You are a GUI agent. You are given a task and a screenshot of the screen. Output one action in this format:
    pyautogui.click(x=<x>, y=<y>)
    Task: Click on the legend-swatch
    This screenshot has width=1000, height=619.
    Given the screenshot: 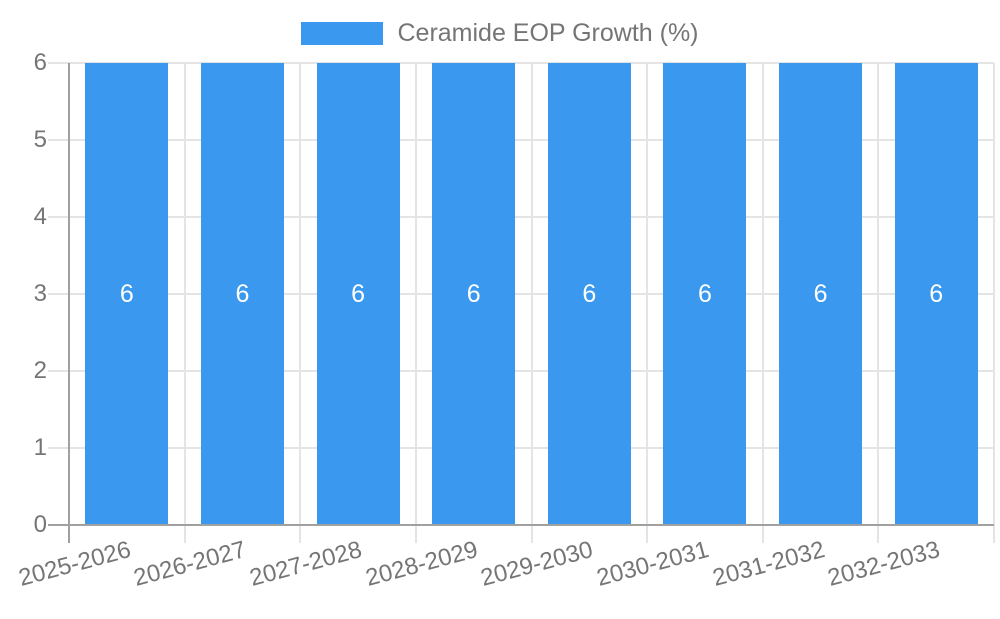 What is the action you would take?
    pyautogui.click(x=342, y=33)
    